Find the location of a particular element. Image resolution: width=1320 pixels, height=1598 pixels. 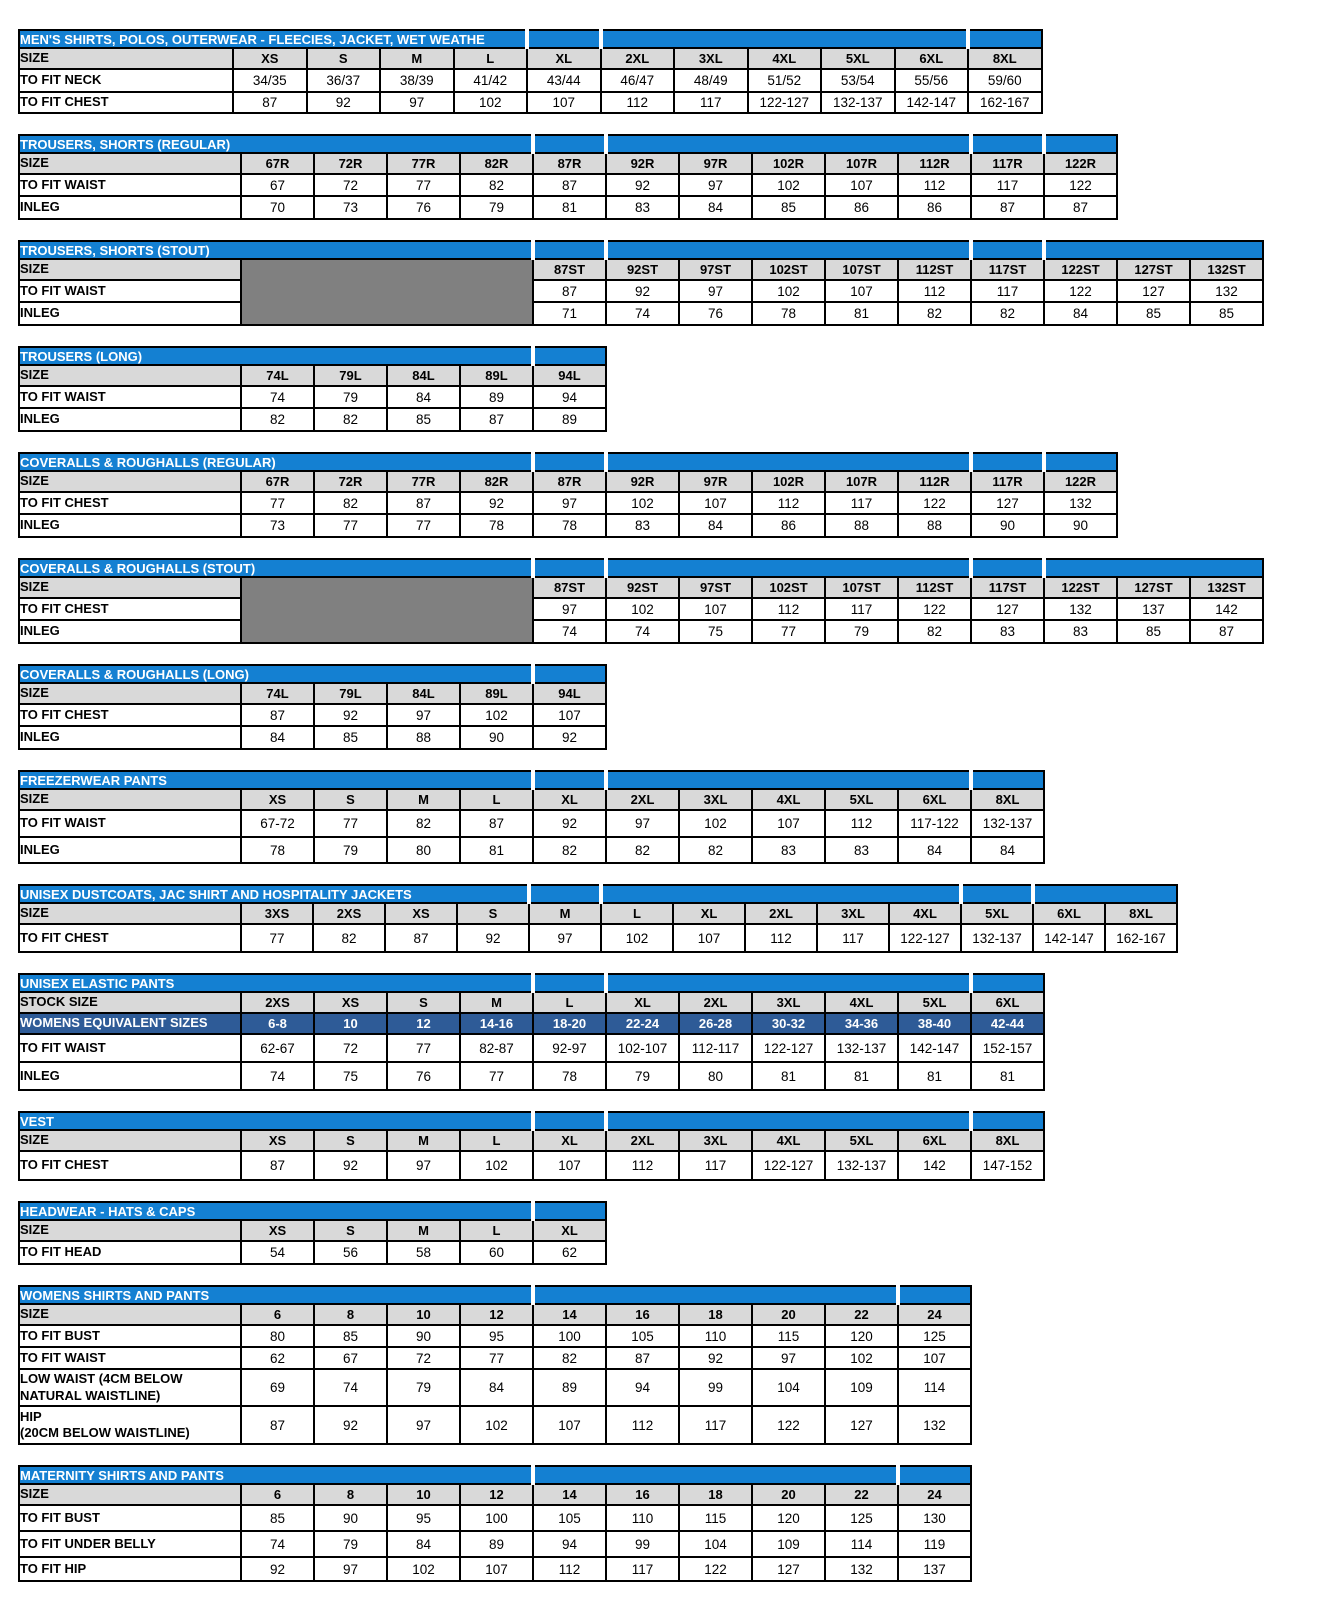

gray-block is located at coordinates (387, 292).